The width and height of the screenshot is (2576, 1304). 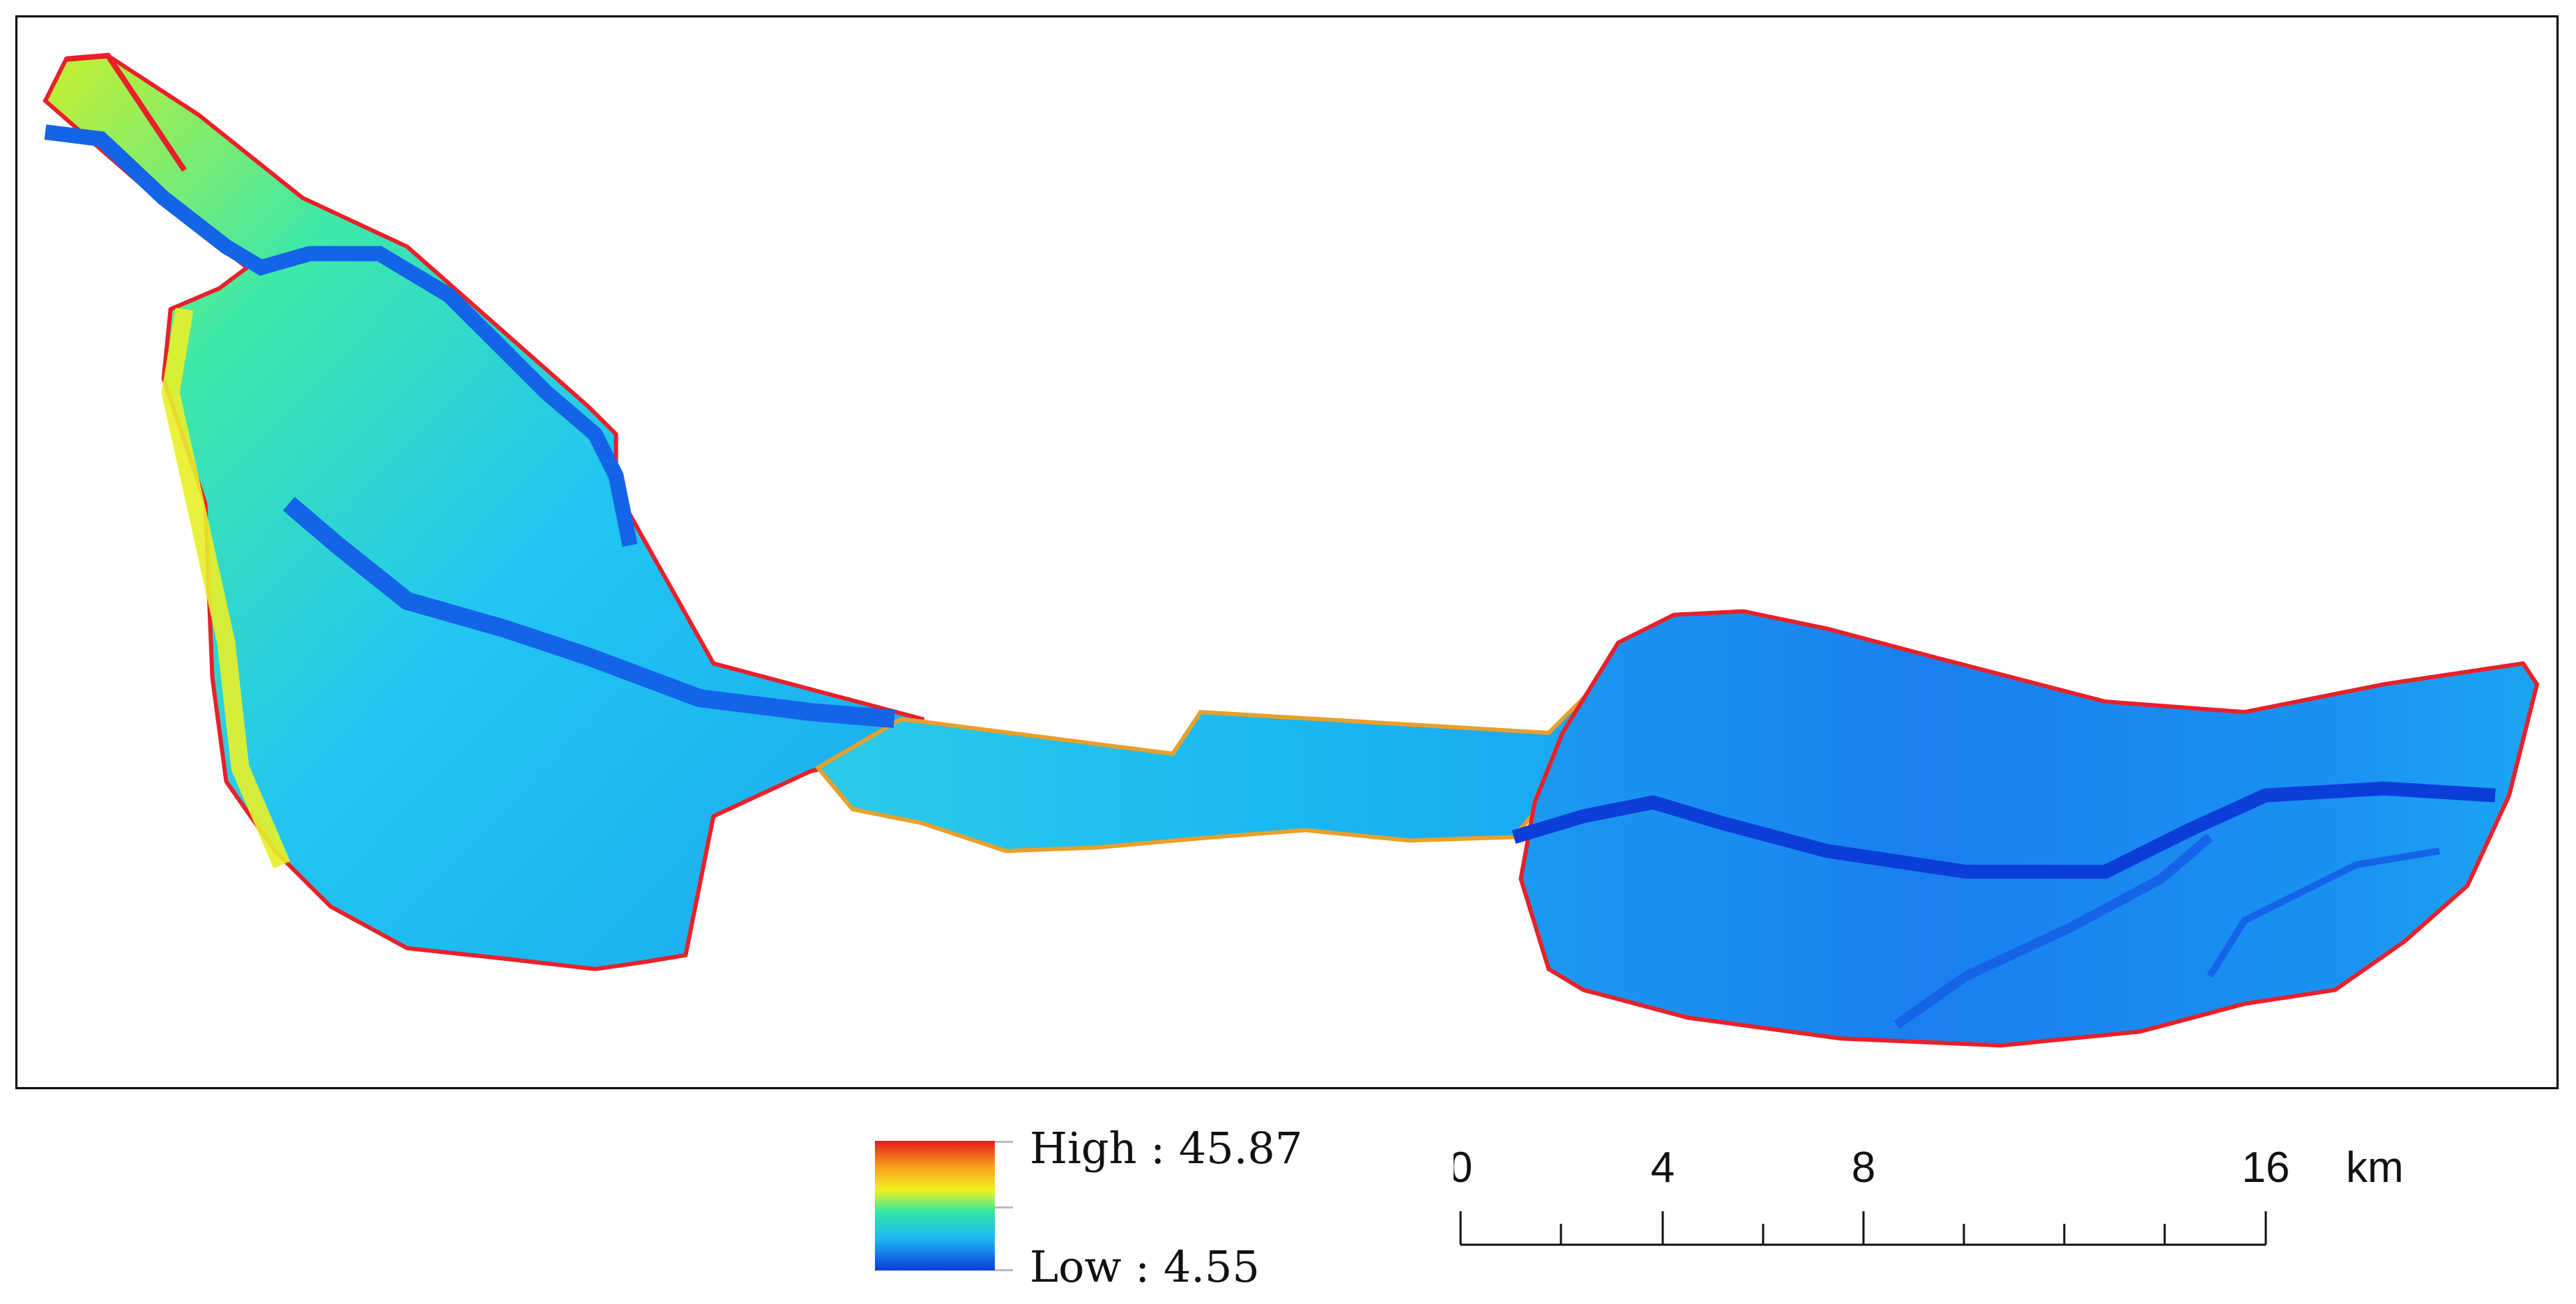 I want to click on legend-tick-high, so click(x=1004, y=1142).